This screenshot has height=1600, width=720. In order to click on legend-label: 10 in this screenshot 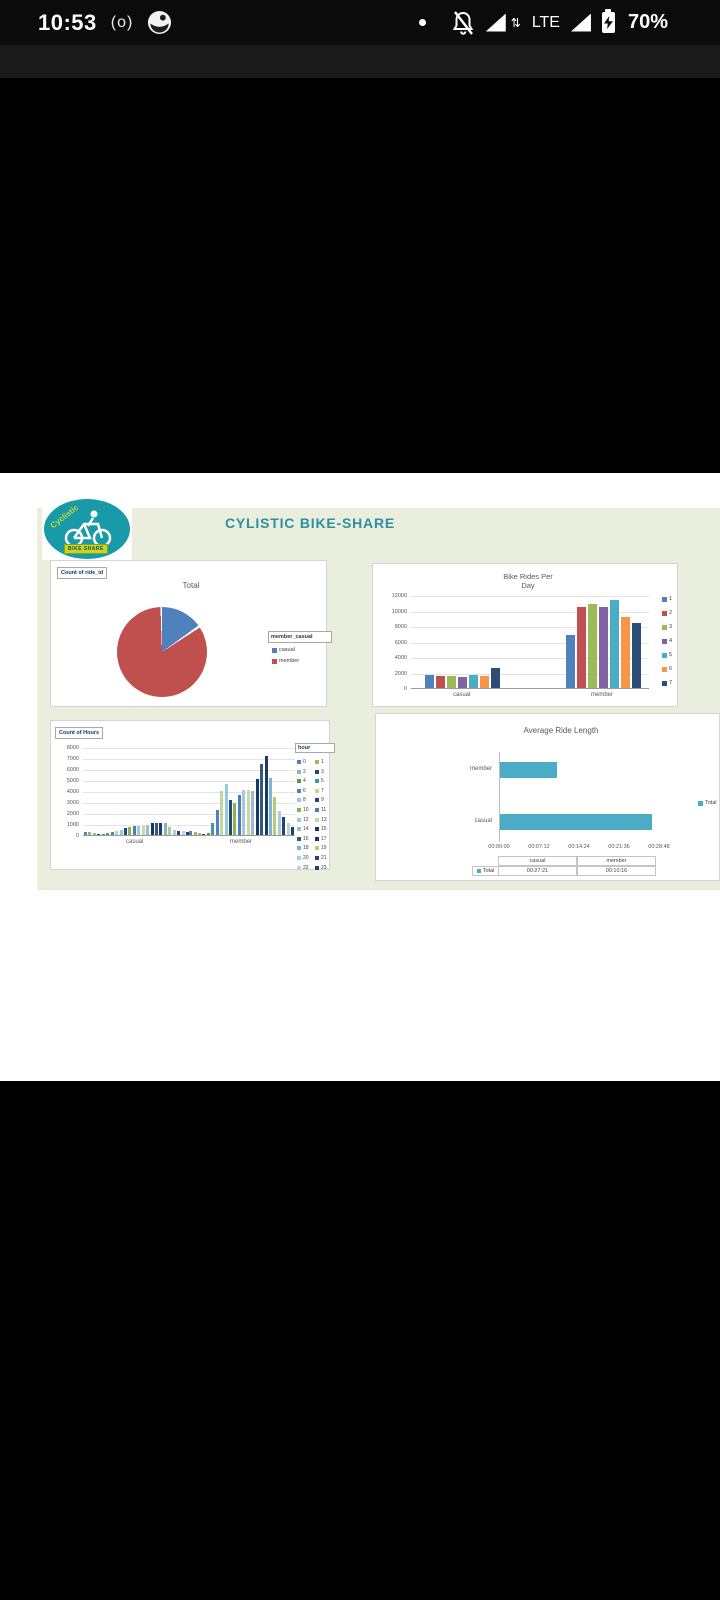, I will do `click(306, 809)`.